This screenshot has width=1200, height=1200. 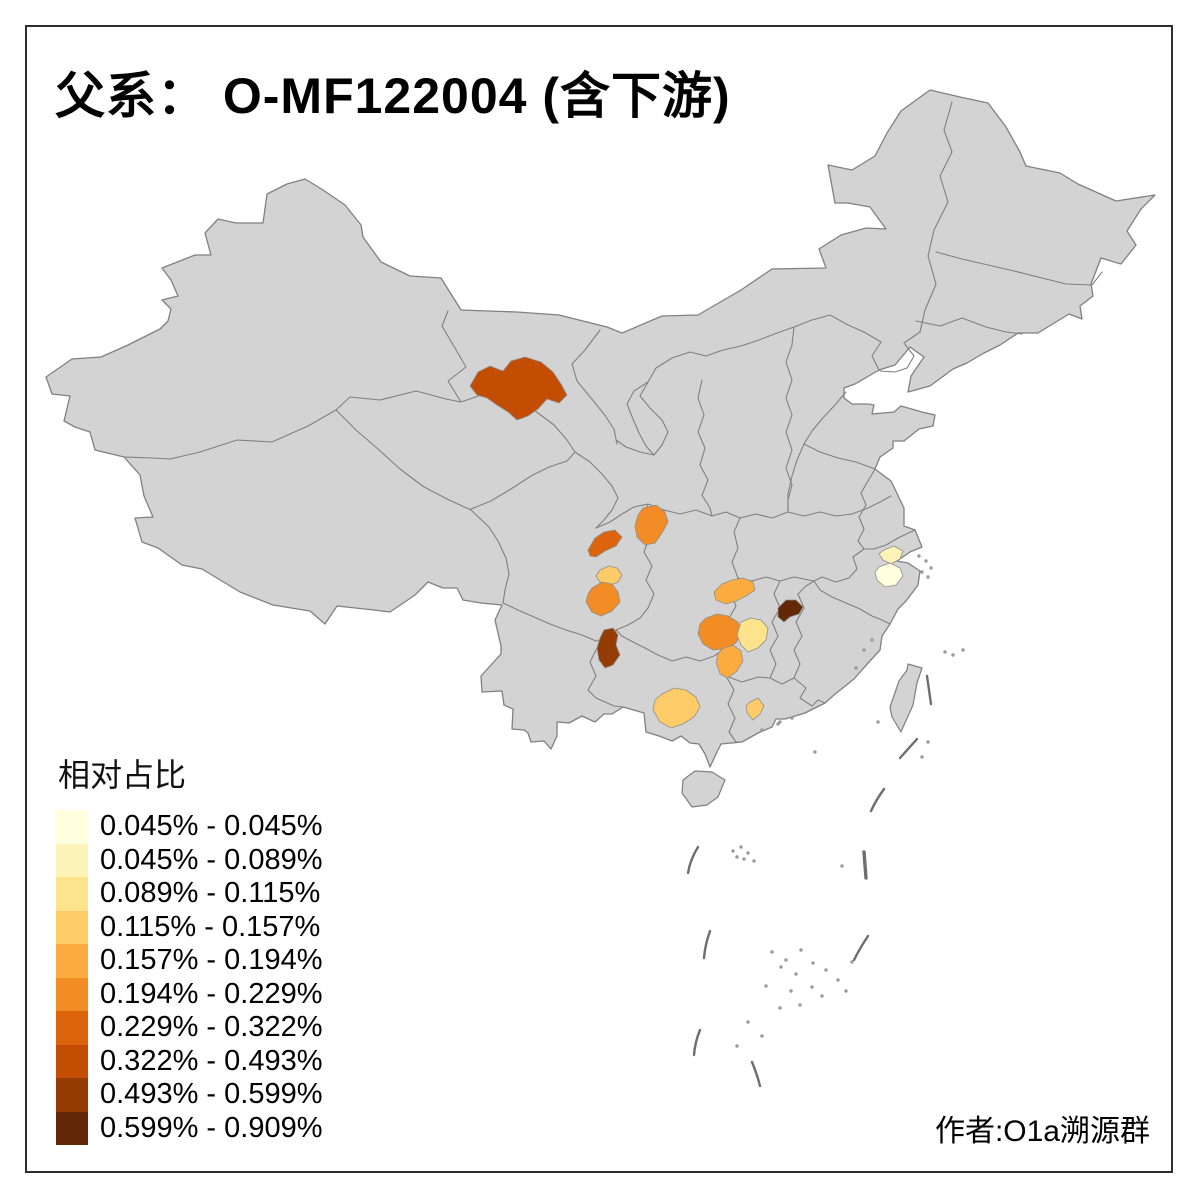 What do you see at coordinates (211, 1060) in the screenshot?
I see `legend-label-8: 0.322% - 0.493%` at bounding box center [211, 1060].